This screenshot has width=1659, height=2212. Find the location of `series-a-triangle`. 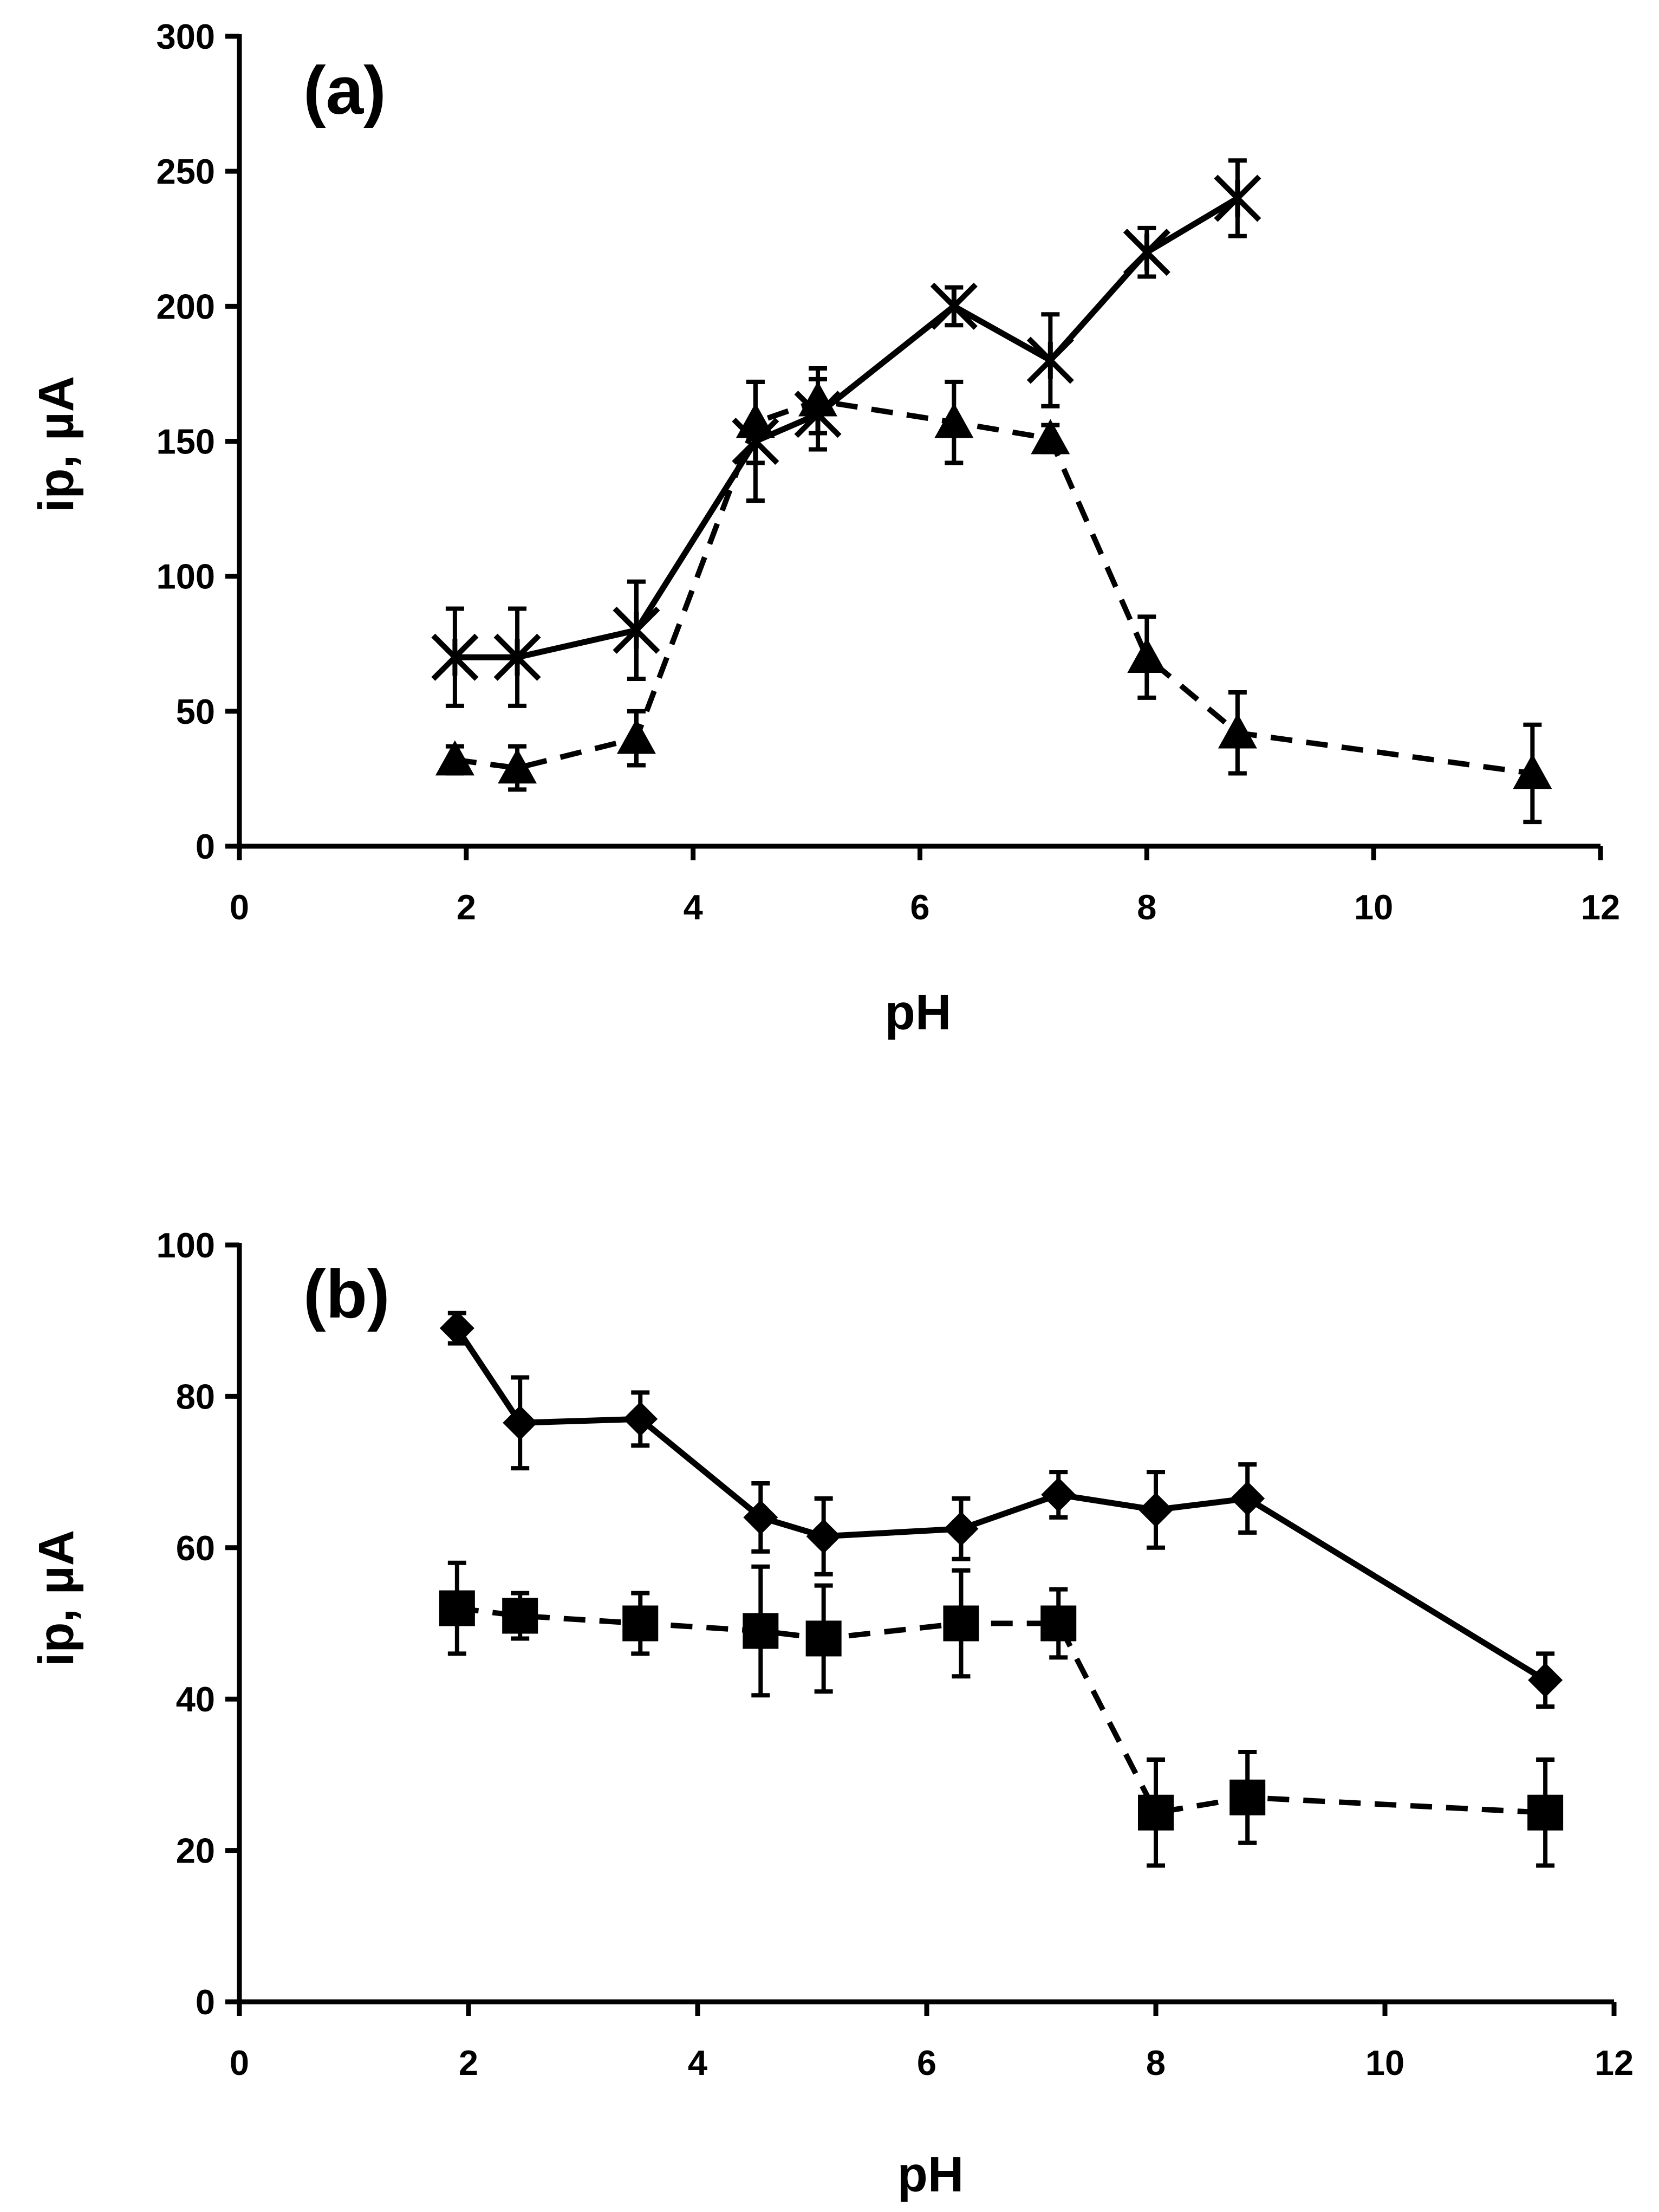

series-a-triangle is located at coordinates (993, 595).